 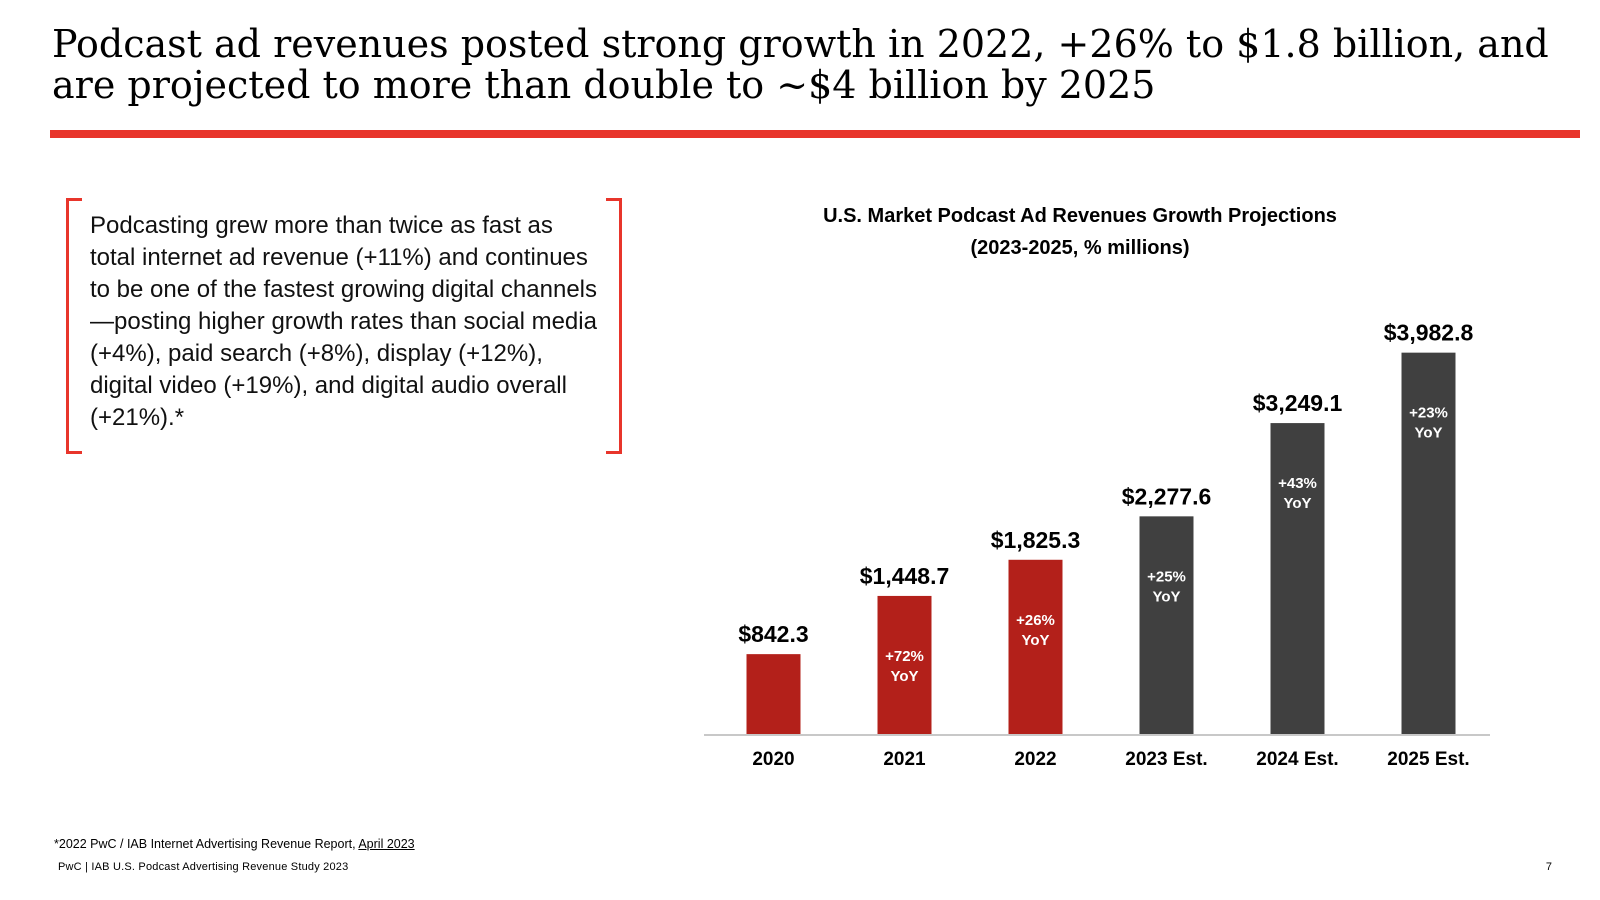 What do you see at coordinates (904, 676) in the screenshot?
I see `bar-yoy-suffix-1: YoY` at bounding box center [904, 676].